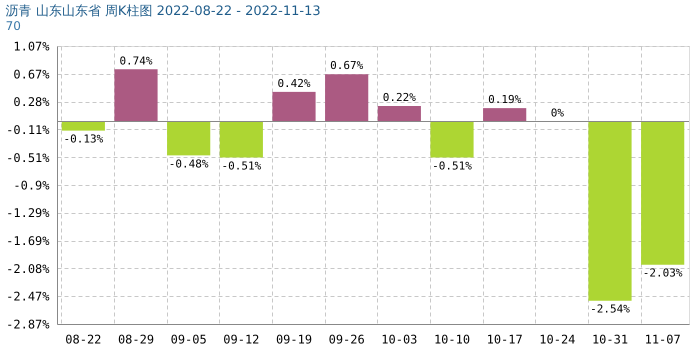  I want to click on data-label: -0.48%, so click(188, 163).